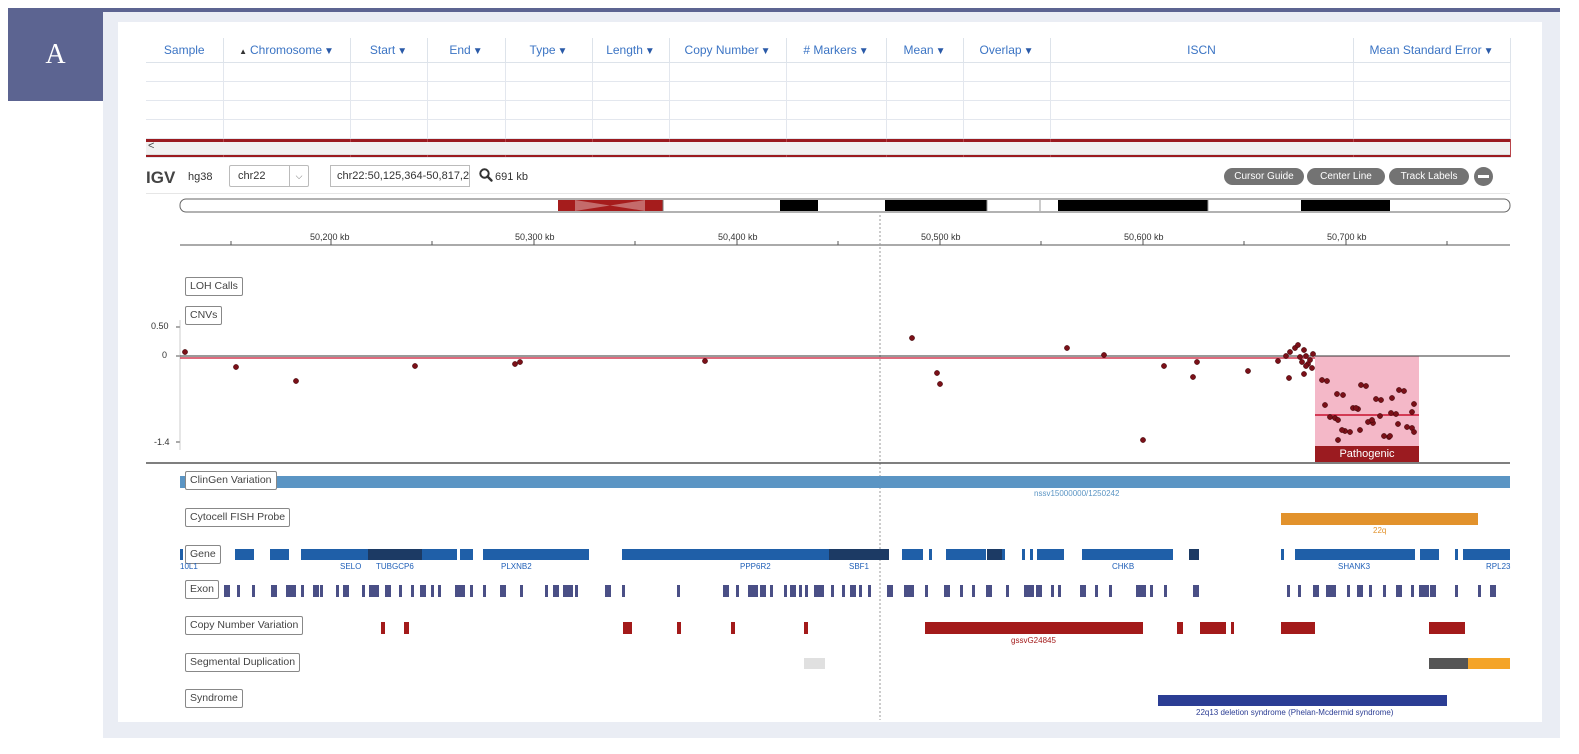 The image size is (1579, 754). I want to click on column-header: Copy Number ▼, so click(728, 50).